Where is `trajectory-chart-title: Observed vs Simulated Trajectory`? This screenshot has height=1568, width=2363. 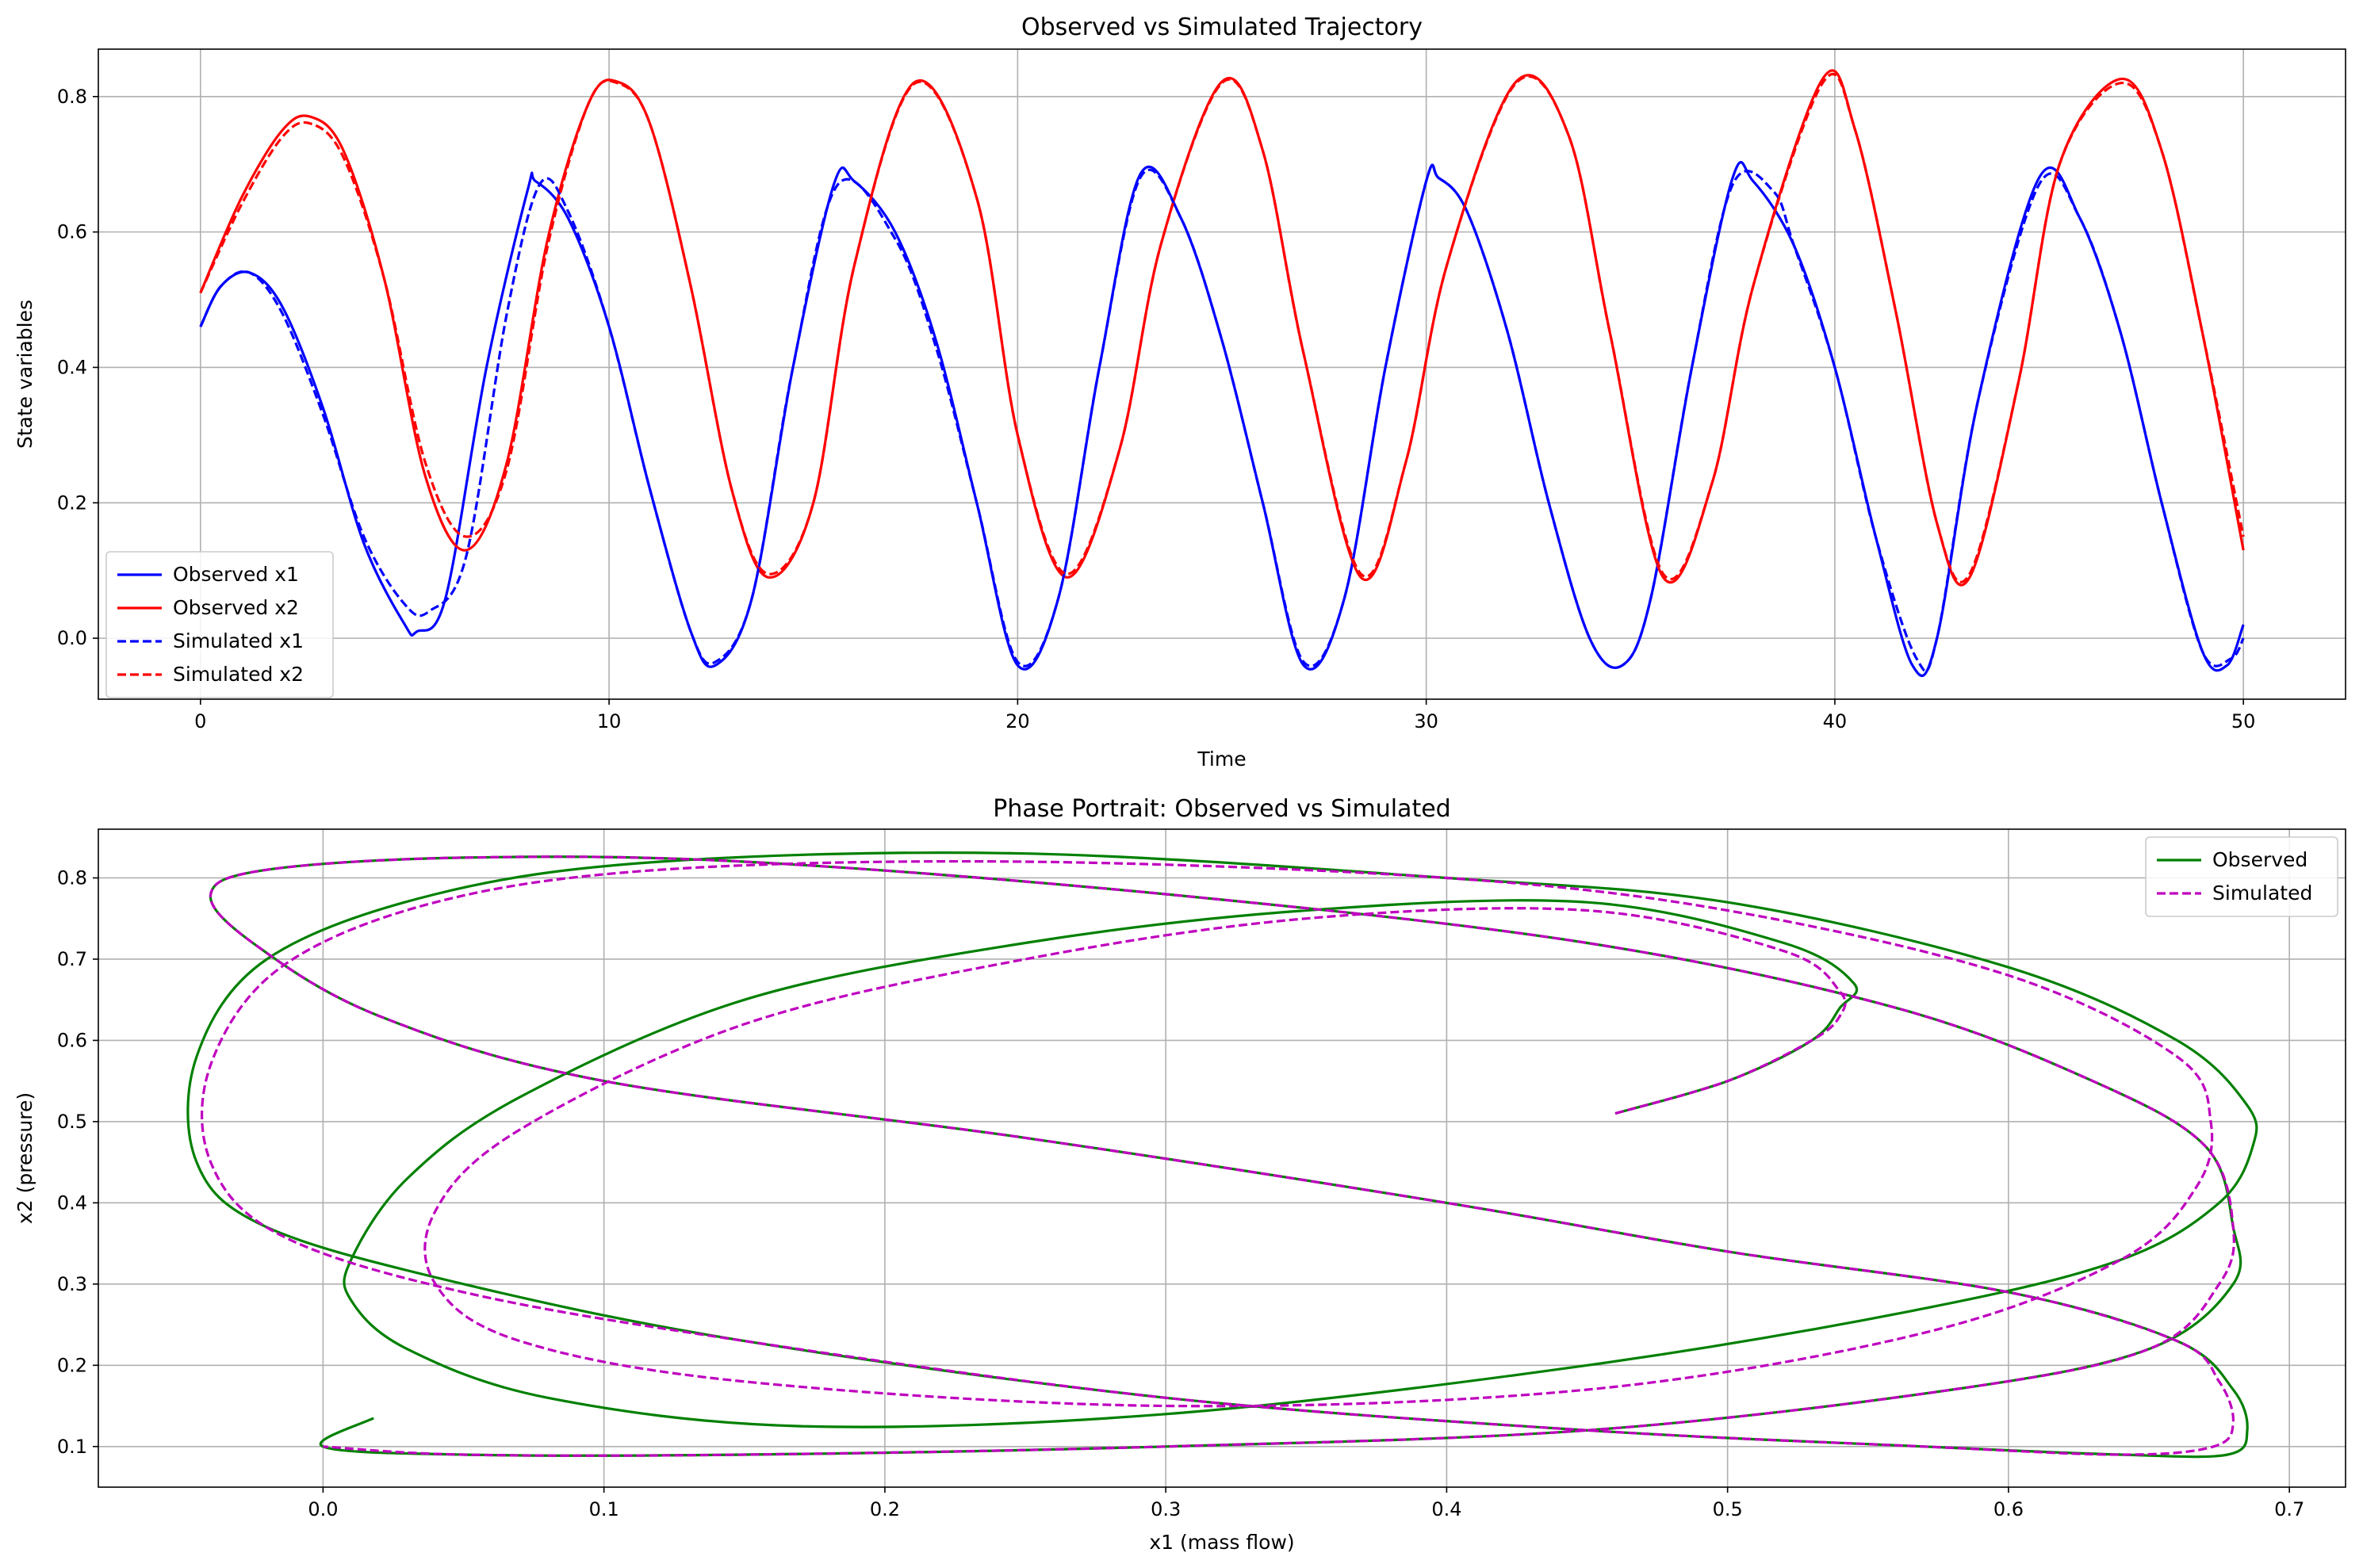 trajectory-chart-title: Observed vs Simulated Trajectory is located at coordinates (1222, 27).